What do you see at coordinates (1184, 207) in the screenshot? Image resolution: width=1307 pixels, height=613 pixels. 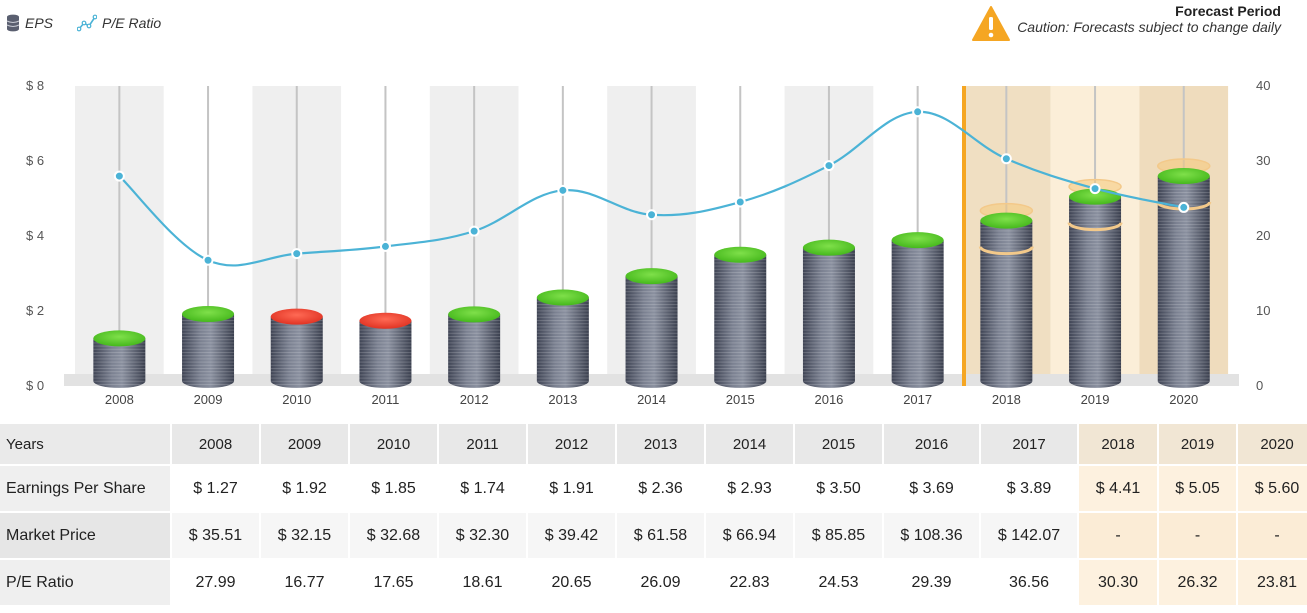 I see `pe-point-2020` at bounding box center [1184, 207].